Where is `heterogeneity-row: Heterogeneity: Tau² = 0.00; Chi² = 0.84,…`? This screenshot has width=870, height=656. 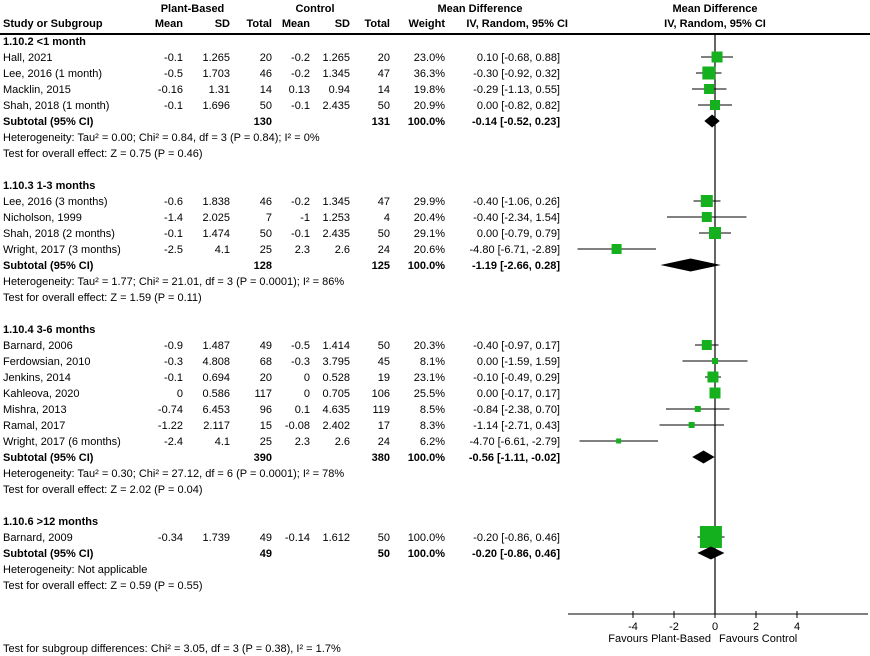 heterogeneity-row: Heterogeneity: Tau² = 0.00; Chi² = 0.84,… is located at coordinates (284, 138).